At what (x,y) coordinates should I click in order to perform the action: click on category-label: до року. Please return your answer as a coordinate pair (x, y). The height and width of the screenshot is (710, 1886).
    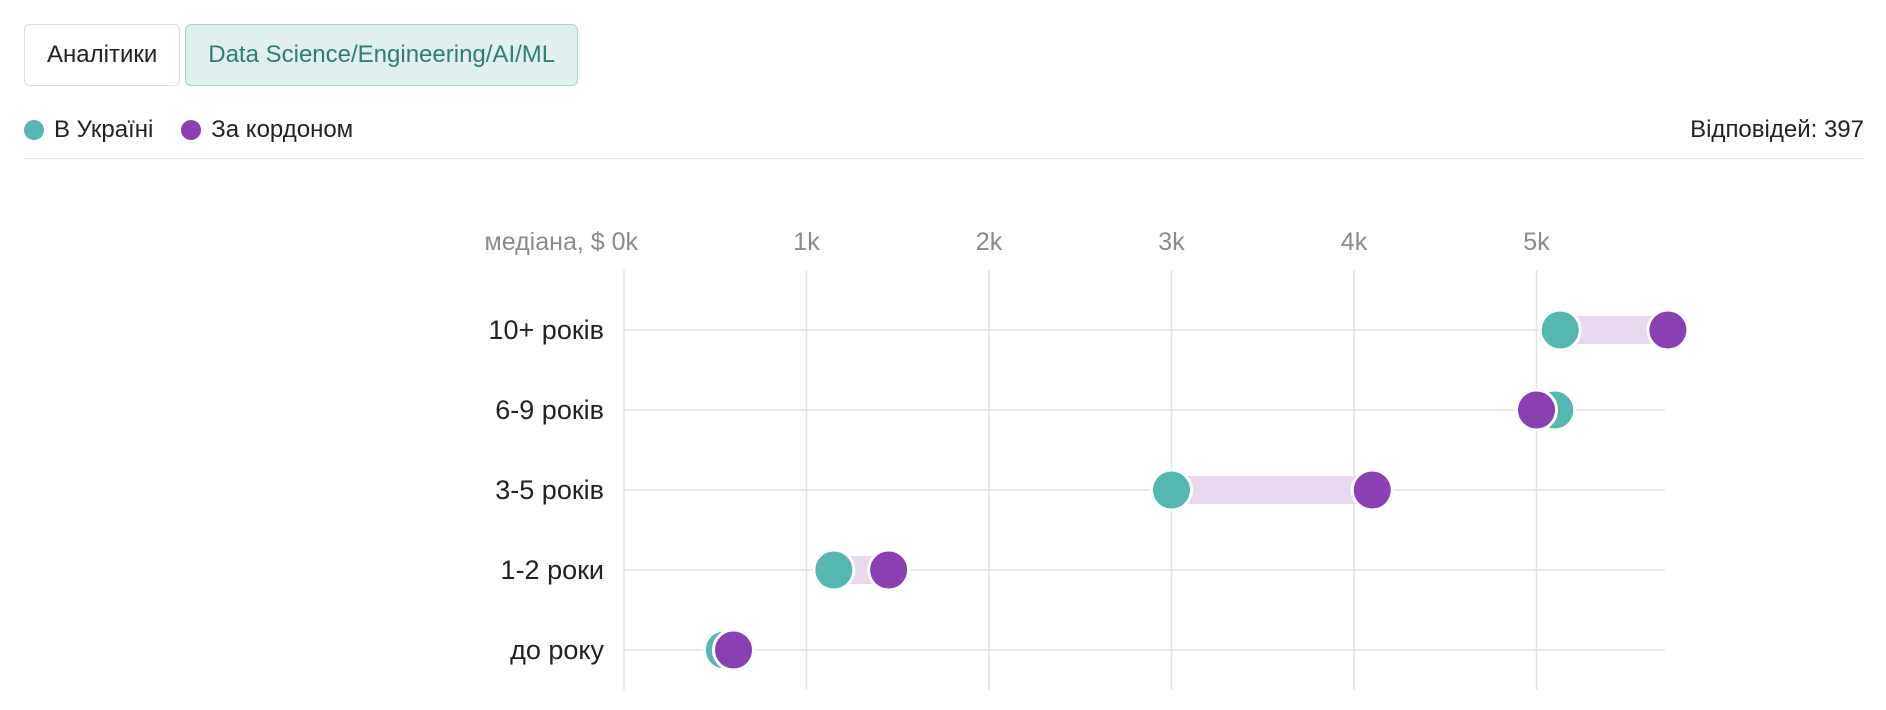
    Looking at the image, I should click on (557, 650).